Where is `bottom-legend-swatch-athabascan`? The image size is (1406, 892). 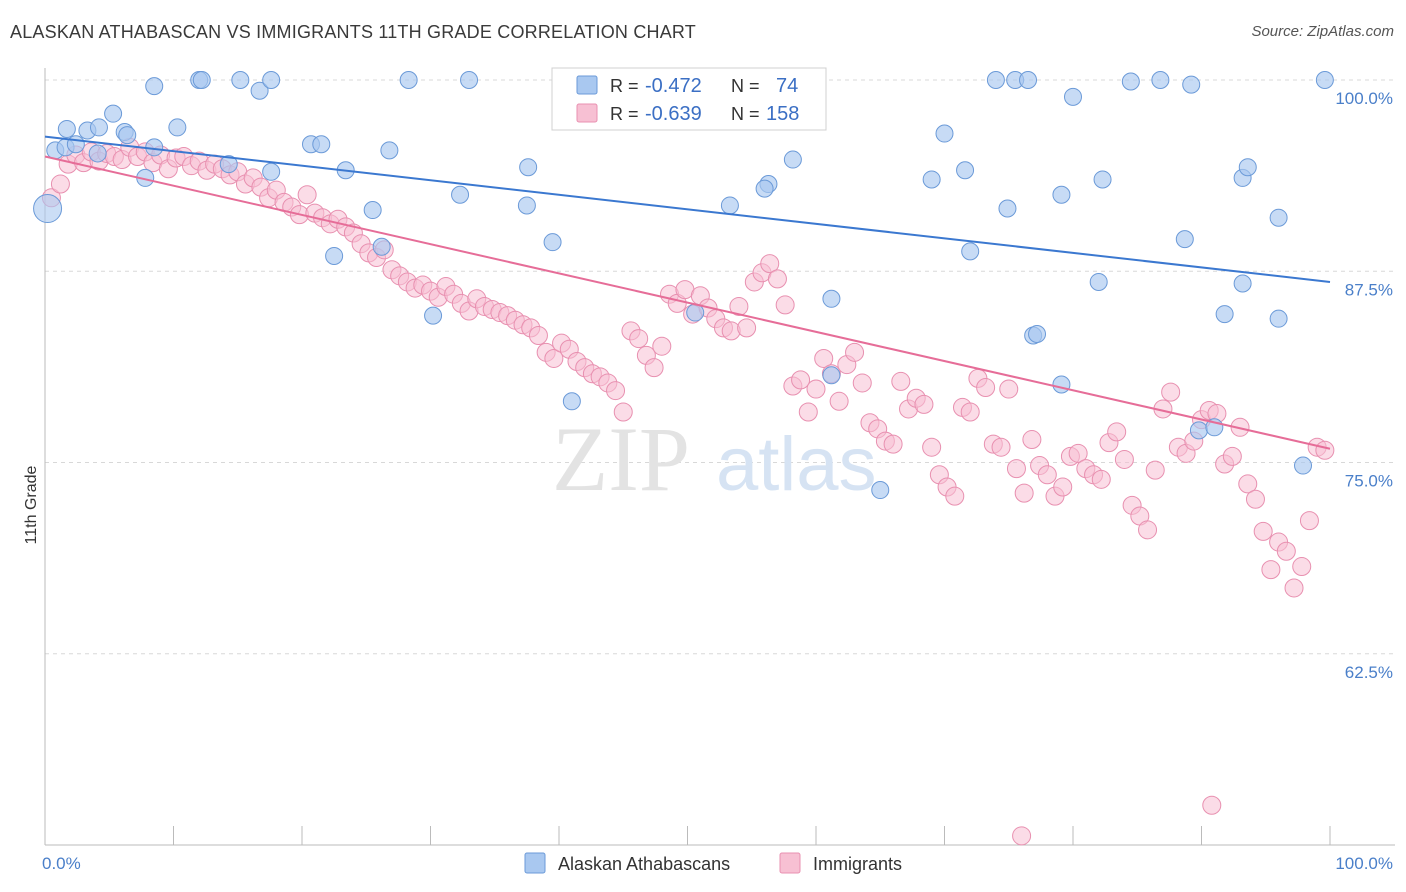
bottom-legend-swatch-athabascan is located at coordinates (535, 863).